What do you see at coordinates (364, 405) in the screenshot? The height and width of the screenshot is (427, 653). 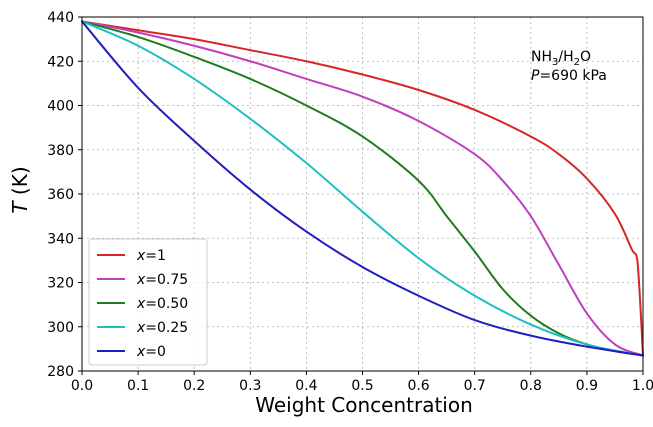 I see `x-axis-label: Weight Concentration` at bounding box center [364, 405].